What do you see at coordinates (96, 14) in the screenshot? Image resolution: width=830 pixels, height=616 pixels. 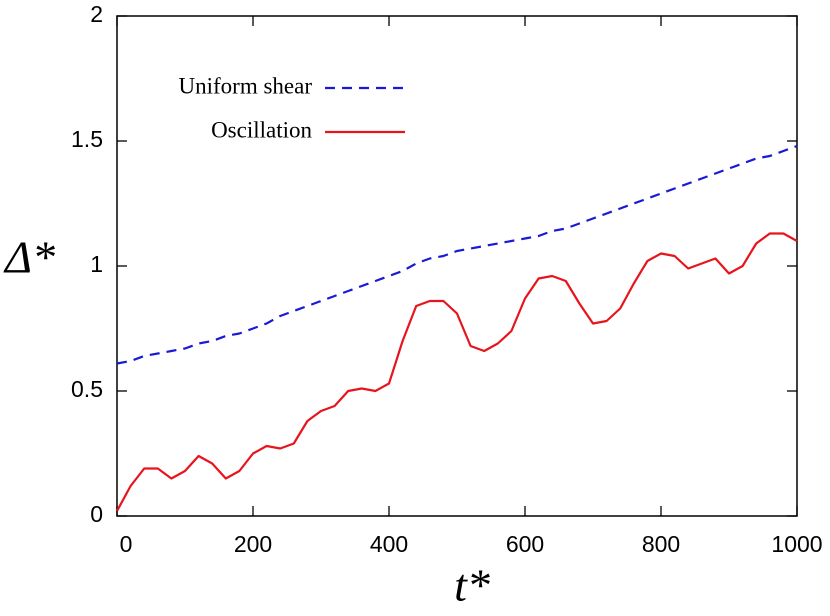 I see `y-tick-label: 2` at bounding box center [96, 14].